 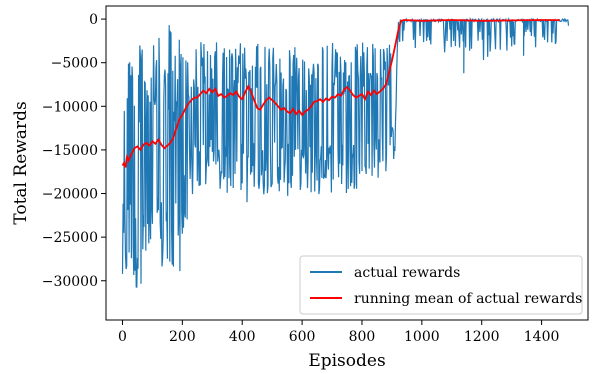 I want to click on x-tick-label: 600, so click(x=302, y=337).